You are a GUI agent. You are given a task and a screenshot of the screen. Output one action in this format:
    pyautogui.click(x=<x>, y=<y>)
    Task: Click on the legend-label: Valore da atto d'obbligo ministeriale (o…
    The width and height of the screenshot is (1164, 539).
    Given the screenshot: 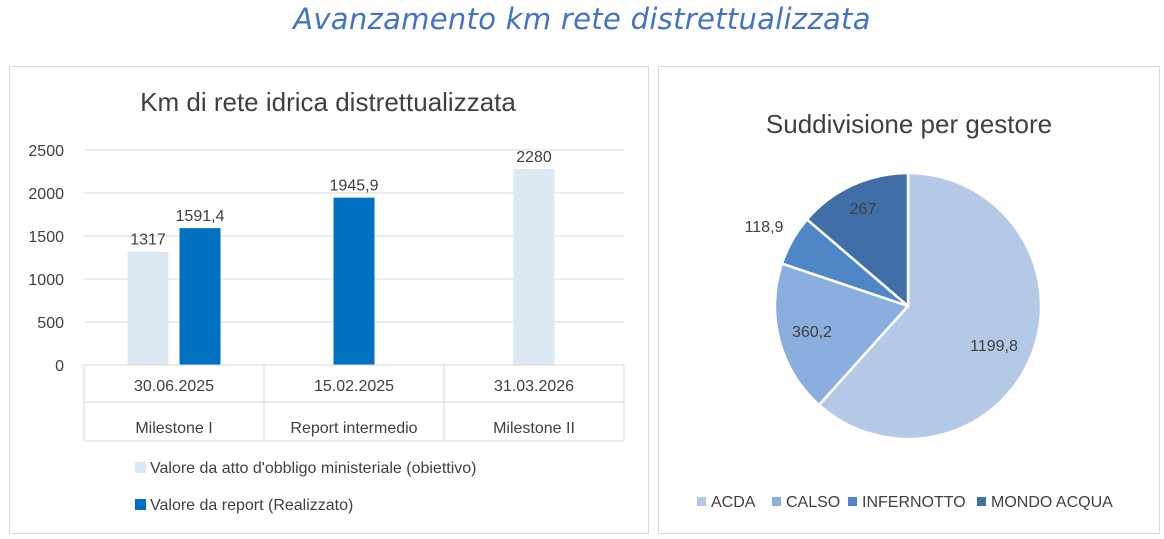 What is the action you would take?
    pyautogui.click(x=313, y=468)
    